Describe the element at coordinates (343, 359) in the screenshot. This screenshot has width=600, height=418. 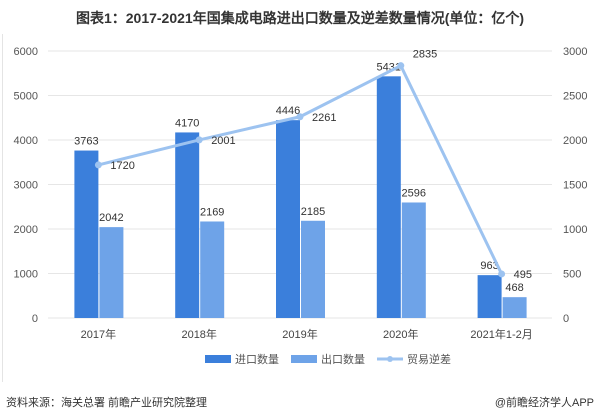
I see `legend-label: 出口数量` at that location.